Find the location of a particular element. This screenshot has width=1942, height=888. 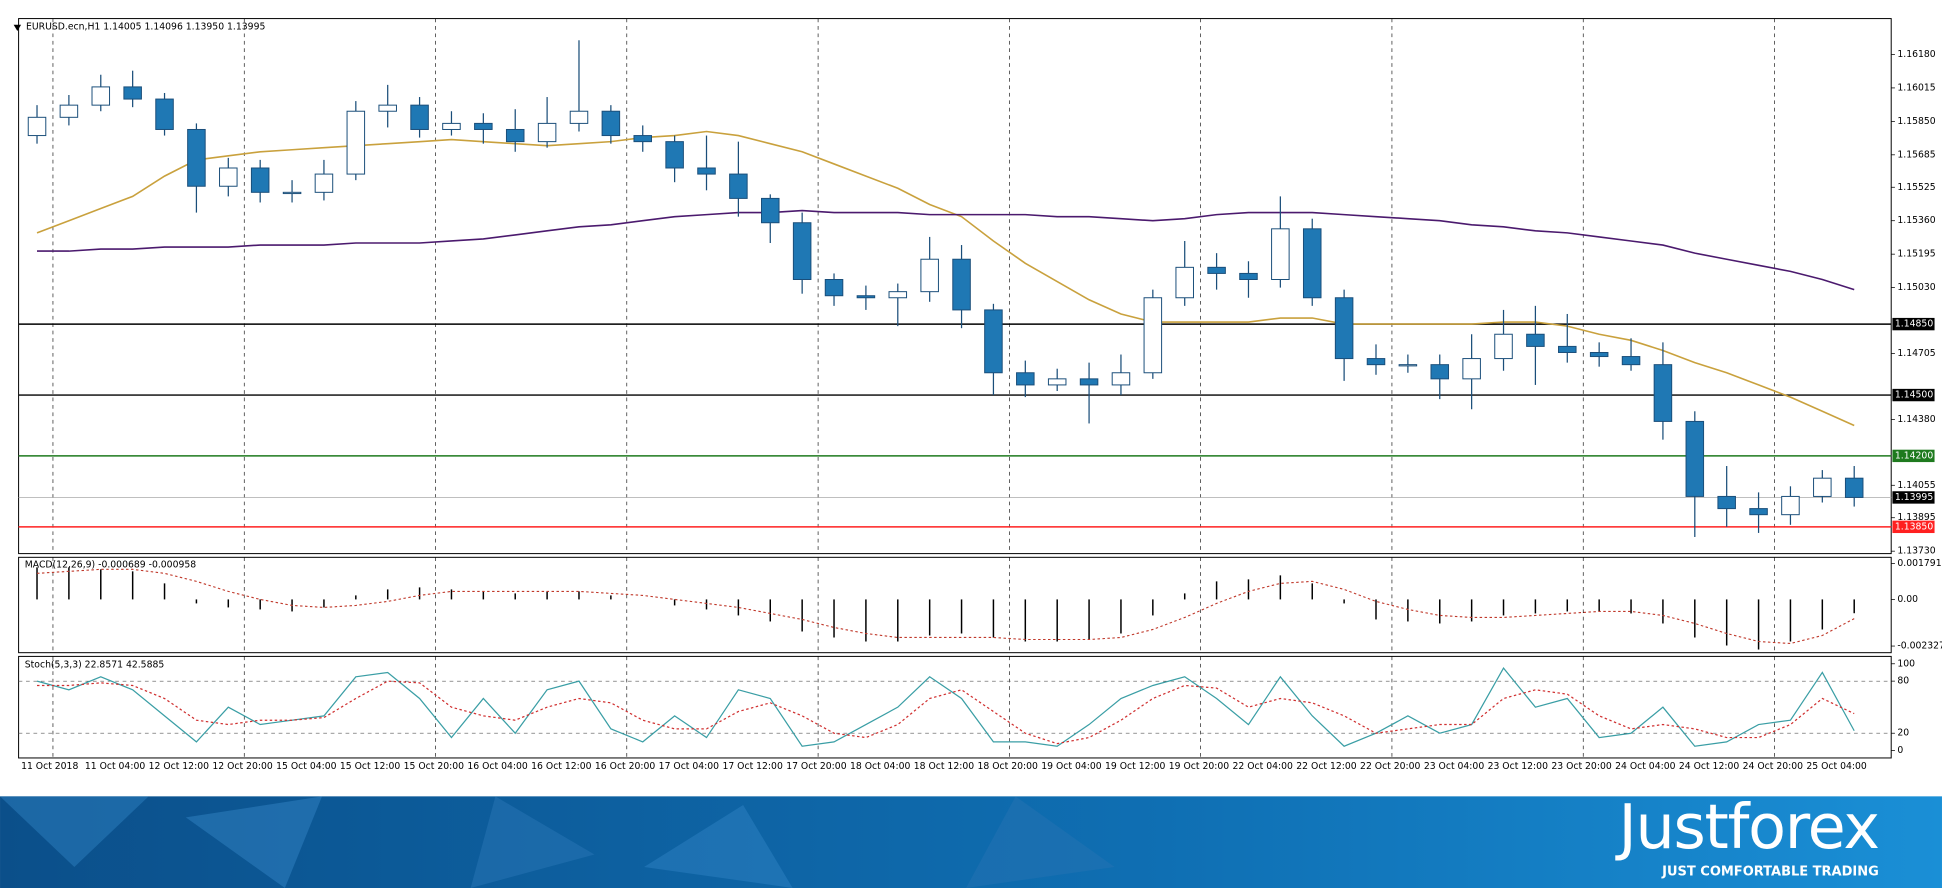

level-label: 1.14500 is located at coordinates (1914, 395).